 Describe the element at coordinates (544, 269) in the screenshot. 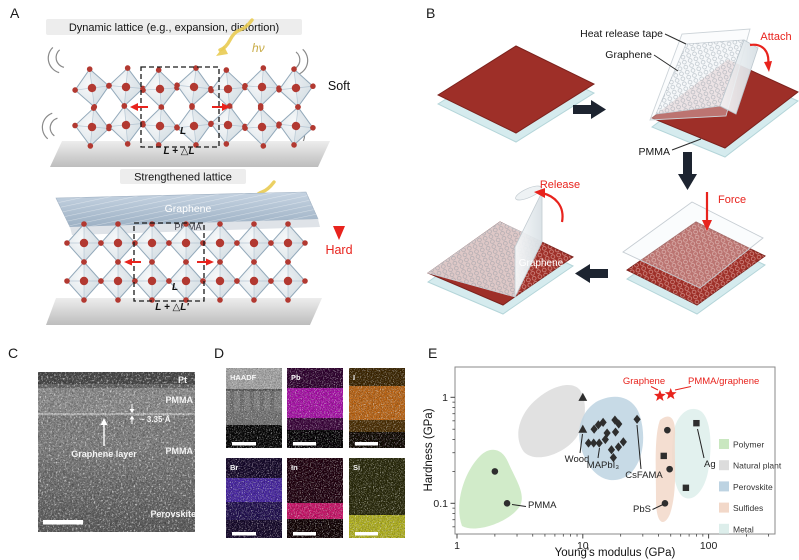

I see `graphene-on-substrate` at that location.